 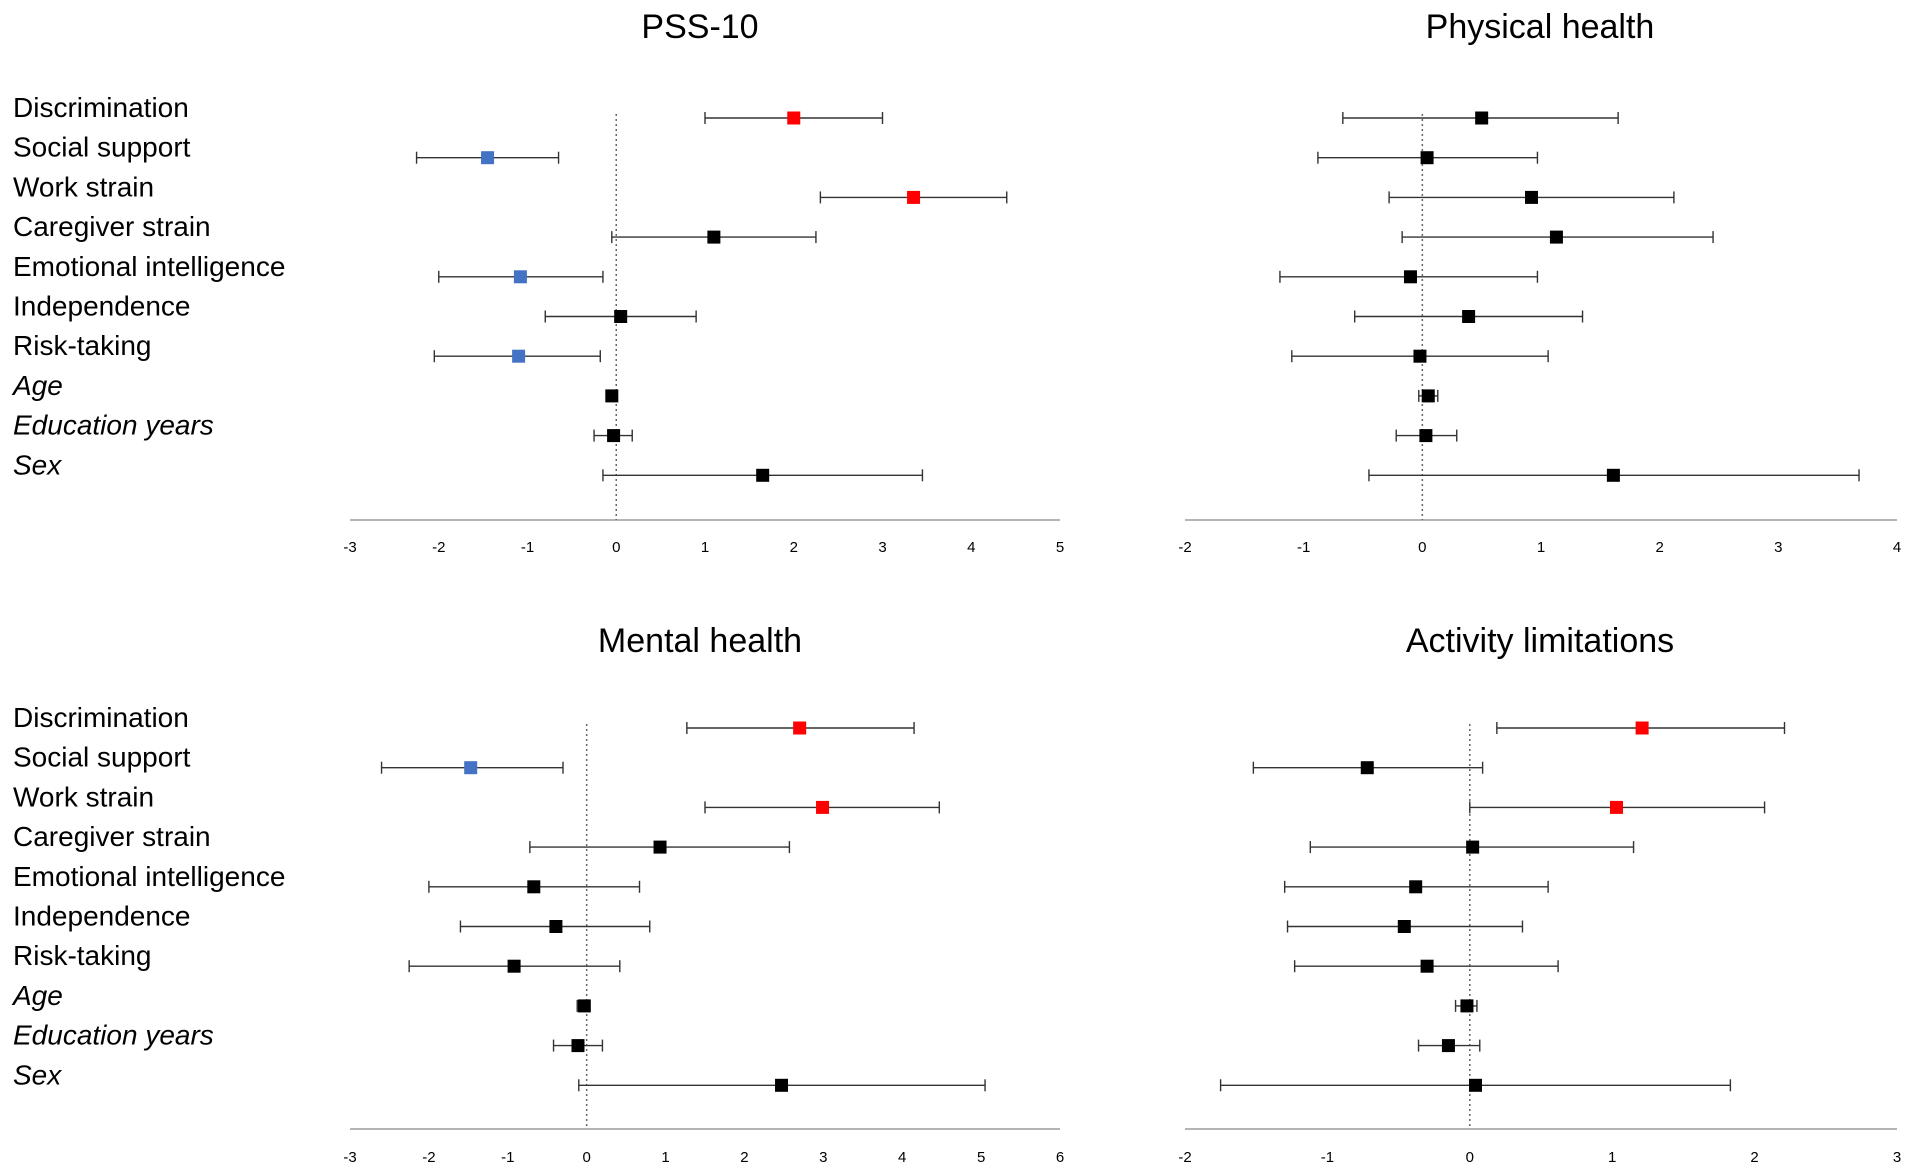 What do you see at coordinates (1184, 1157) in the screenshot?
I see `tick-label-activity-limitations: -2` at bounding box center [1184, 1157].